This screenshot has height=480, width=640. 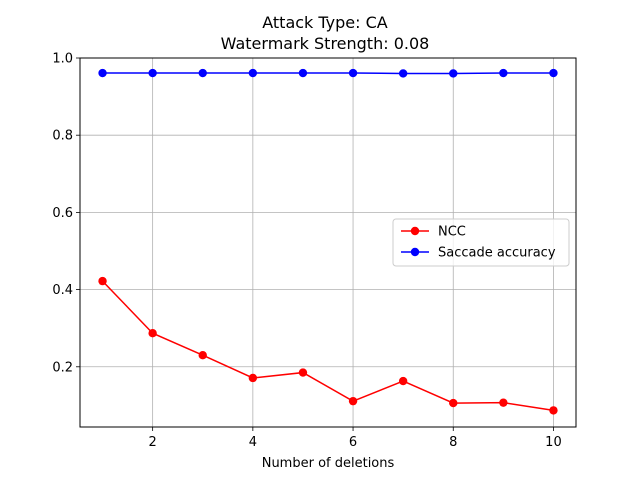 I want to click on y-tick-label: 1.0, so click(x=62, y=59).